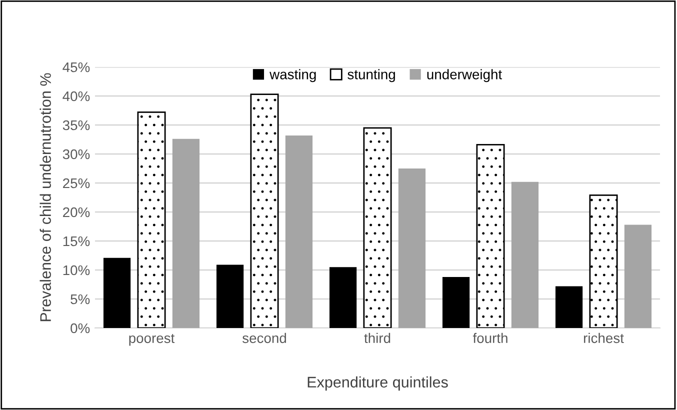 The width and height of the screenshot is (677, 410). What do you see at coordinates (371, 75) in the screenshot?
I see `legend-label: stunting` at bounding box center [371, 75].